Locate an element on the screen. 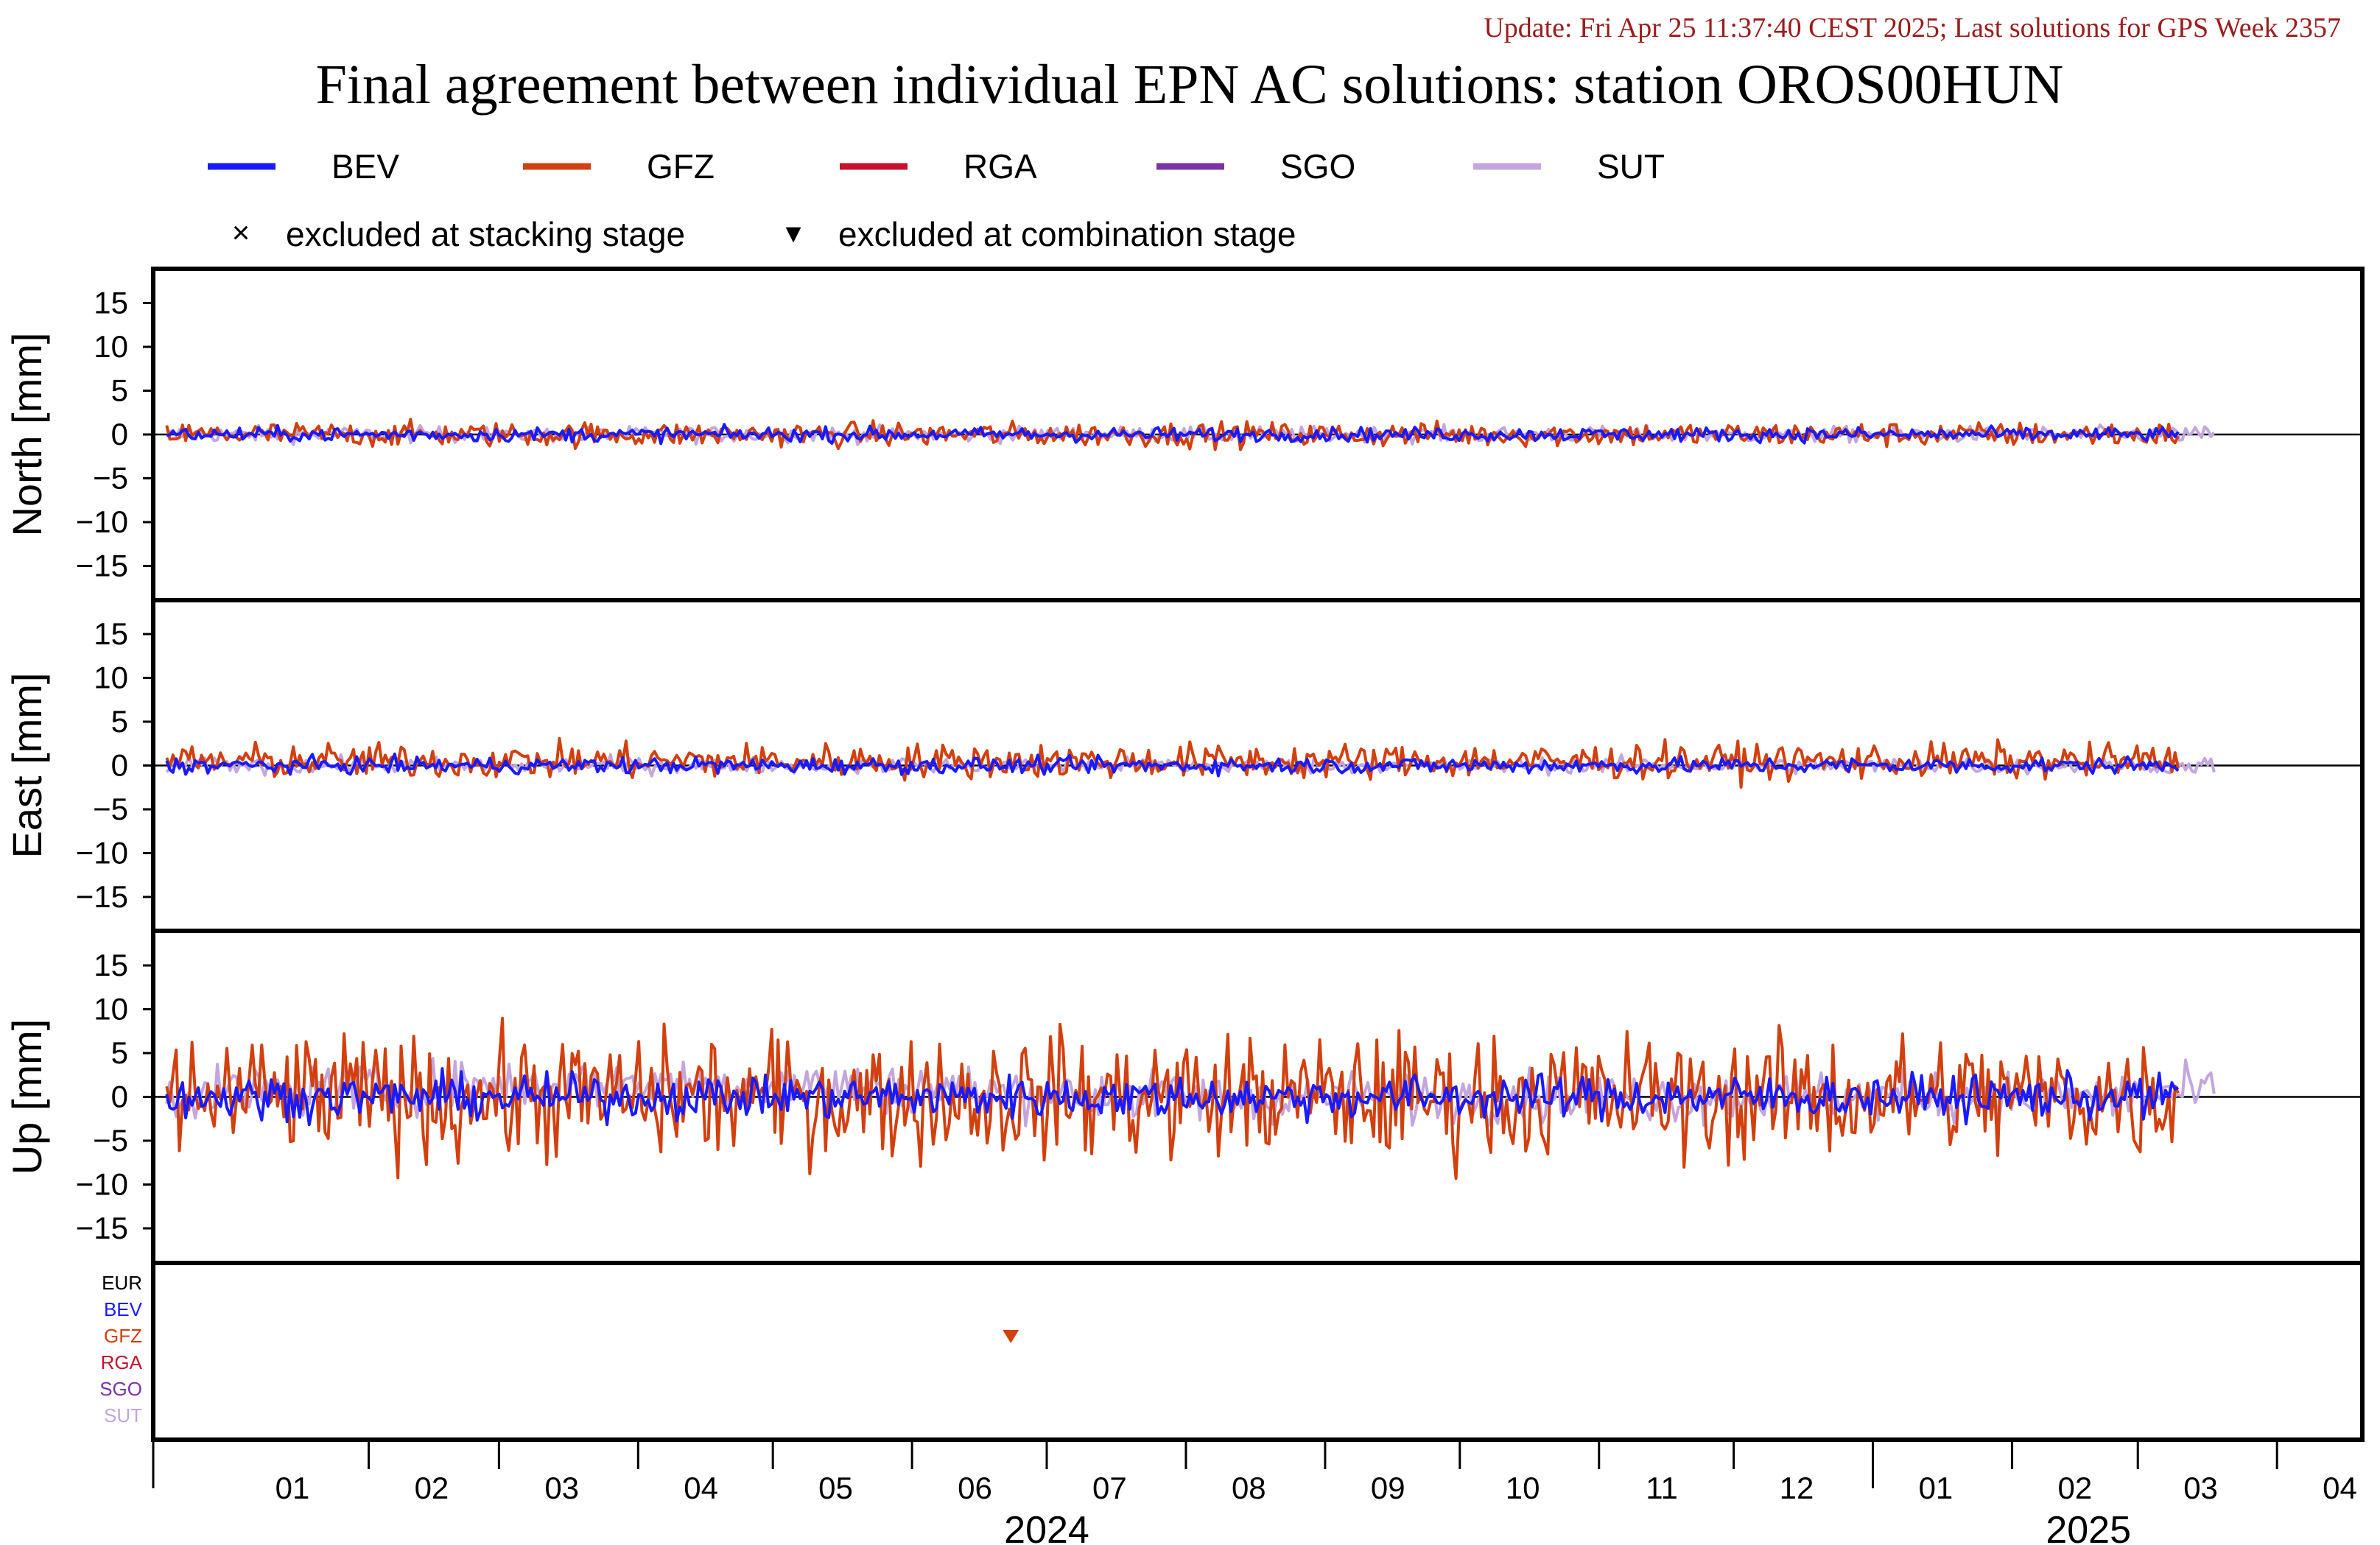 Image resolution: width=2380 pixels, height=1545 pixels. ytick-label-east: 10 is located at coordinates (111, 678).